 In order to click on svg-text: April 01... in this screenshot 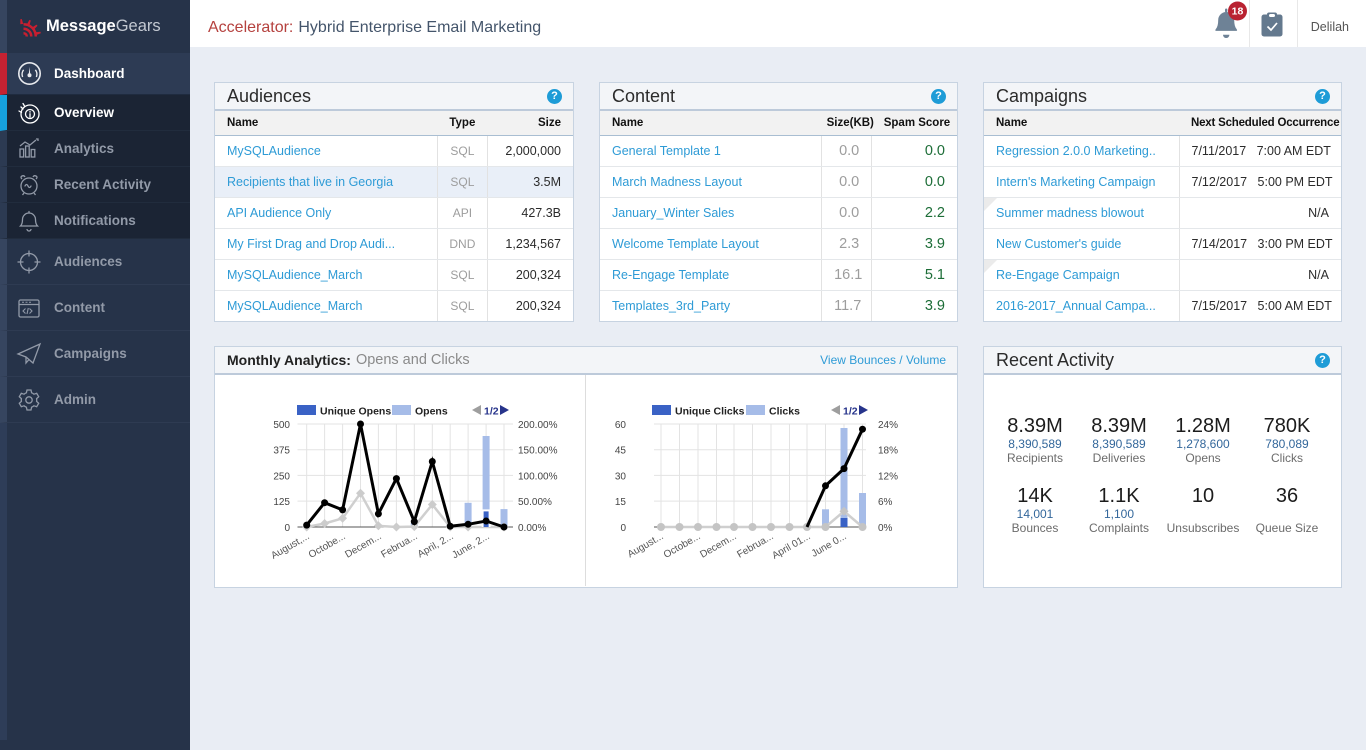, I will do `click(791, 546)`.